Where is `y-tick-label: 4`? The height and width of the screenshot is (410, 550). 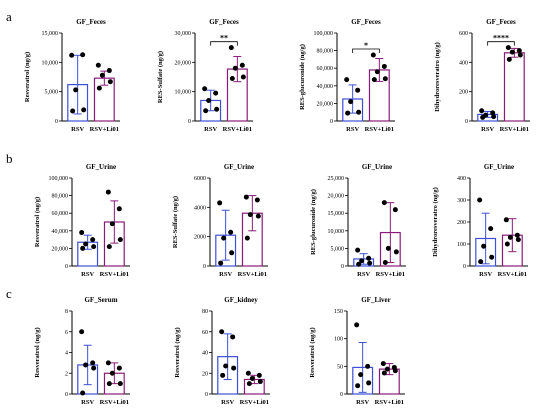
y-tick-label: 4 is located at coordinates (66, 354).